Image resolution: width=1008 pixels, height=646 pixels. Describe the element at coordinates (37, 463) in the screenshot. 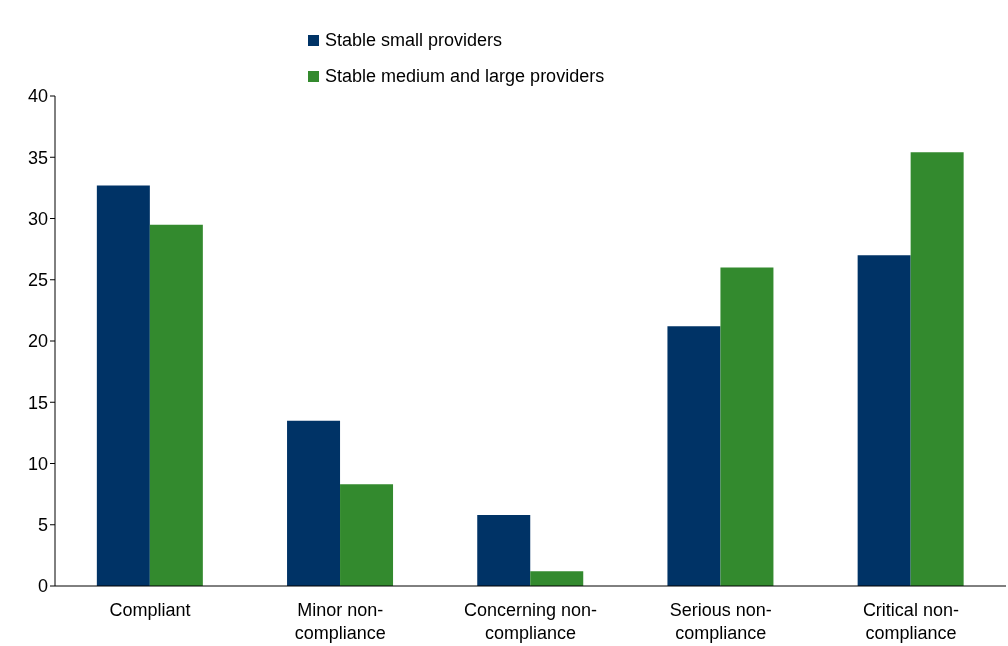

I see `y-tick-label: 10` at that location.